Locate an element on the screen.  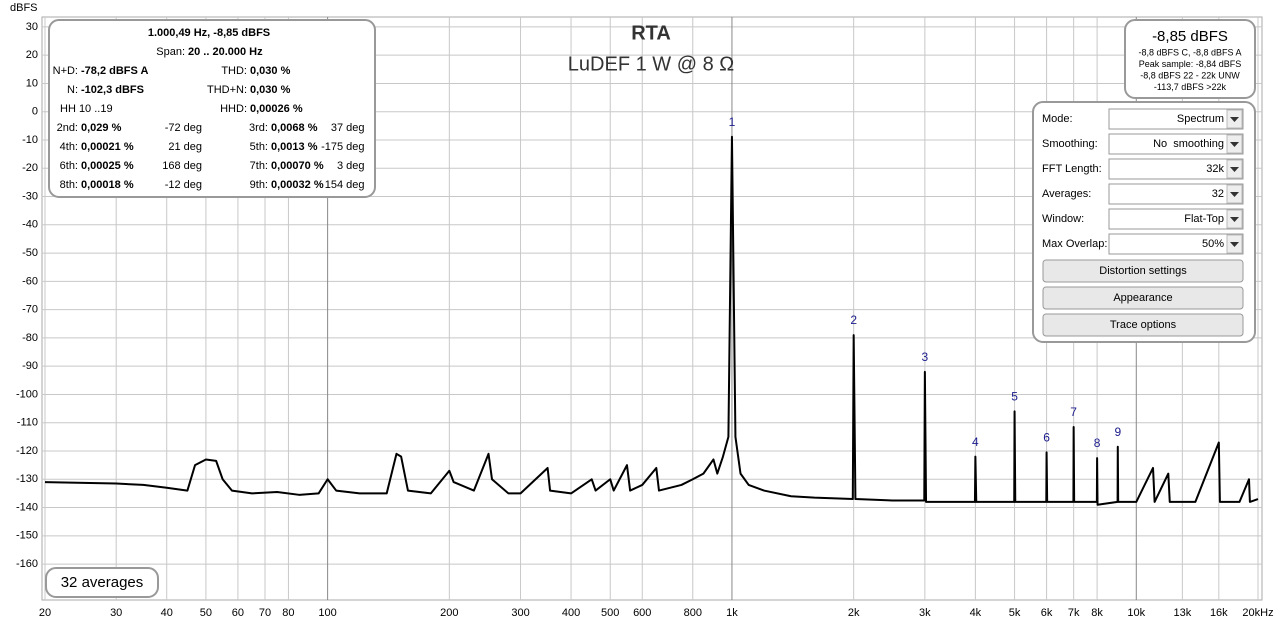
harmonic-value: 0,00025 % is located at coordinates (107, 166).